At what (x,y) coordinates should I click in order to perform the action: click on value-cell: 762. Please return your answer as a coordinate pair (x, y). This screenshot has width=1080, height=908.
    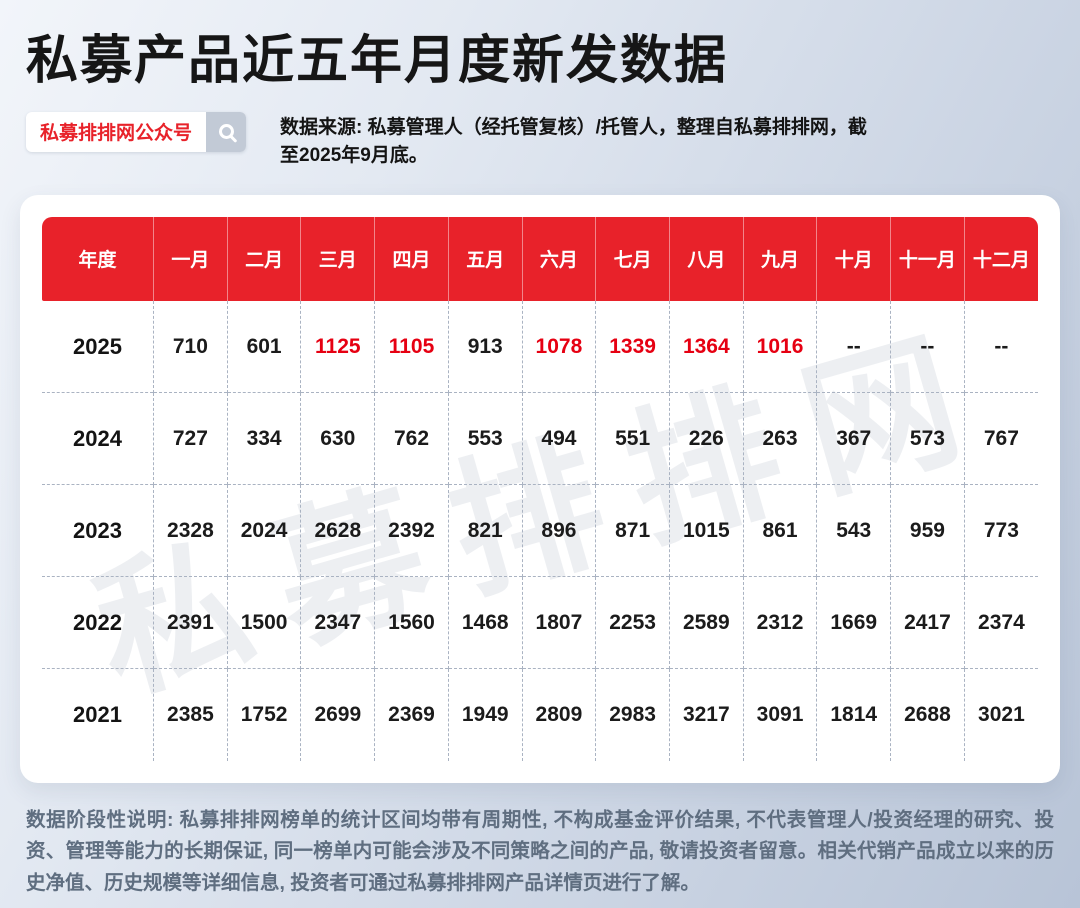
    Looking at the image, I should click on (411, 438).